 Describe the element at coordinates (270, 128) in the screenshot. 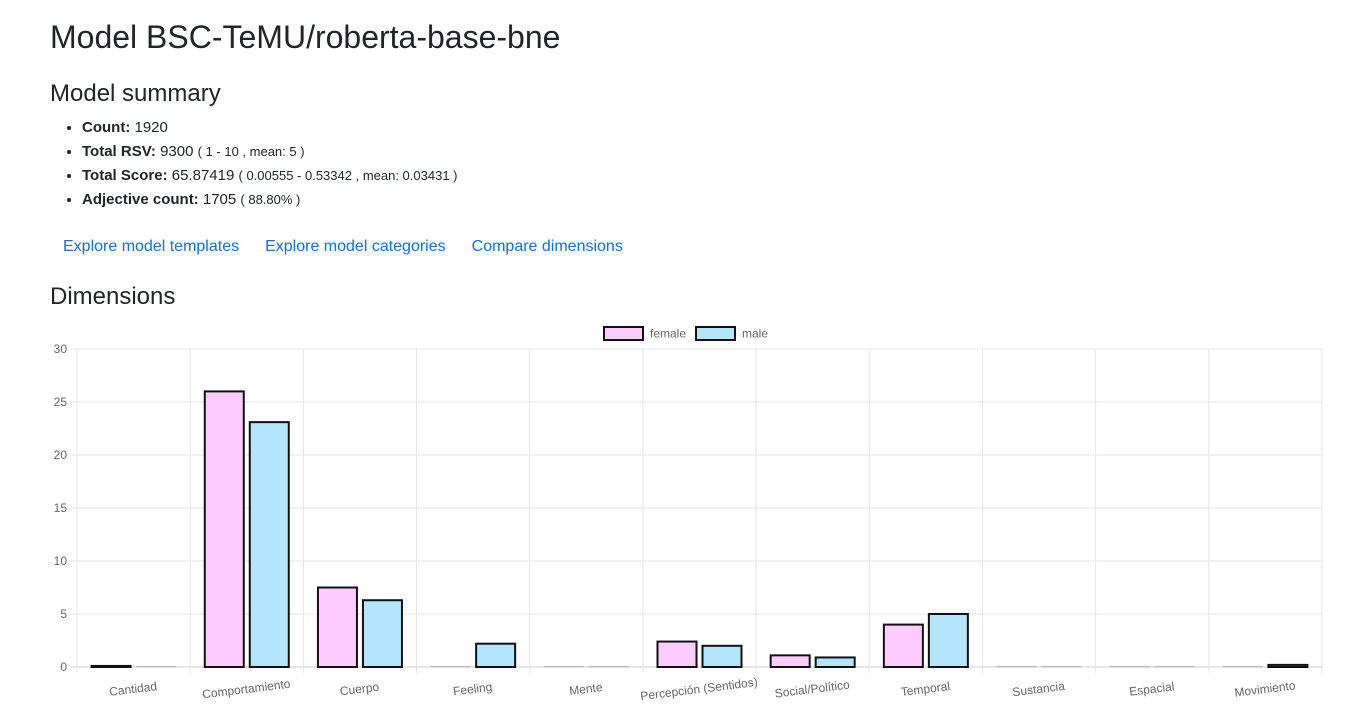

I see `summary-item-count: Count: 1920` at that location.